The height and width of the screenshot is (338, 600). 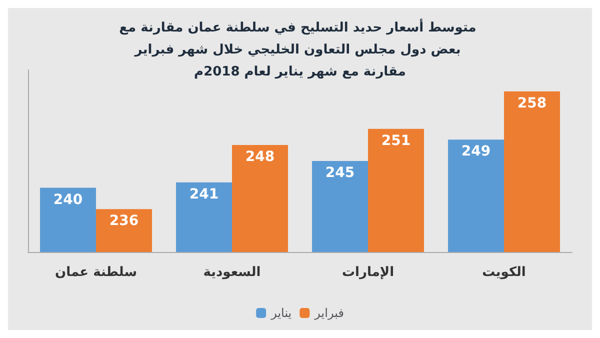 What do you see at coordinates (281, 313) in the screenshot?
I see `legend-label: يناير` at bounding box center [281, 313].